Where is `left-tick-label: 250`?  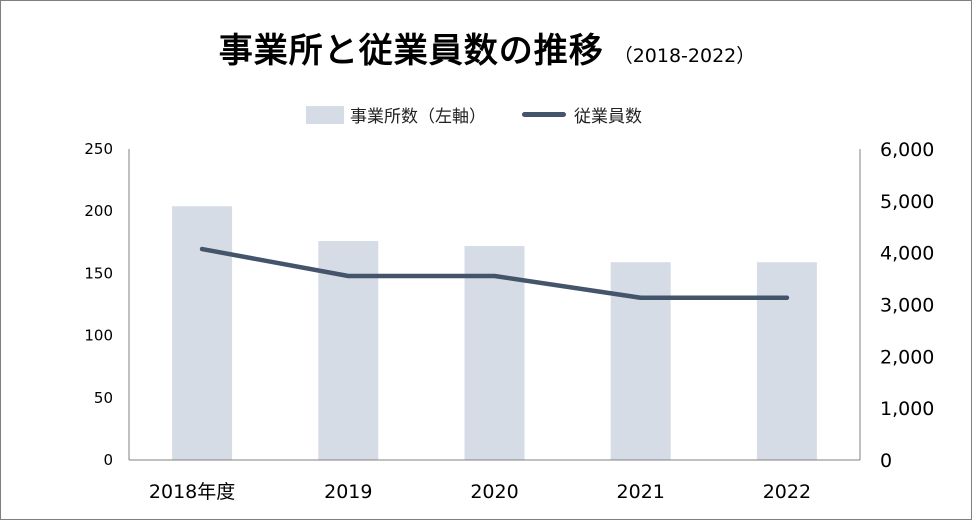
left-tick-label: 250 is located at coordinates (98, 149).